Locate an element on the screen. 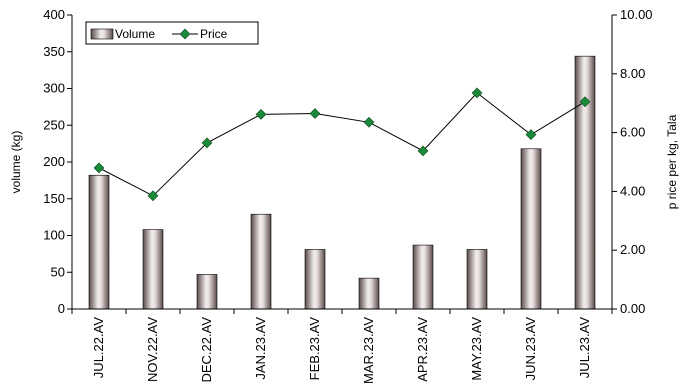 Image resolution: width=686 pixels, height=387 pixels. legend-volume-swatch is located at coordinates (102, 34).